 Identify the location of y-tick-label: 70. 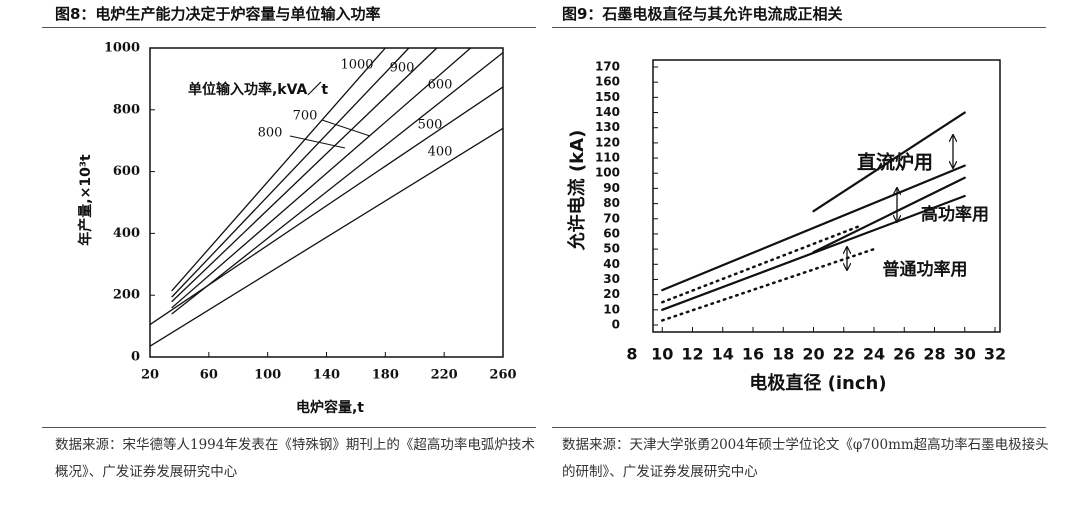
(611, 218).